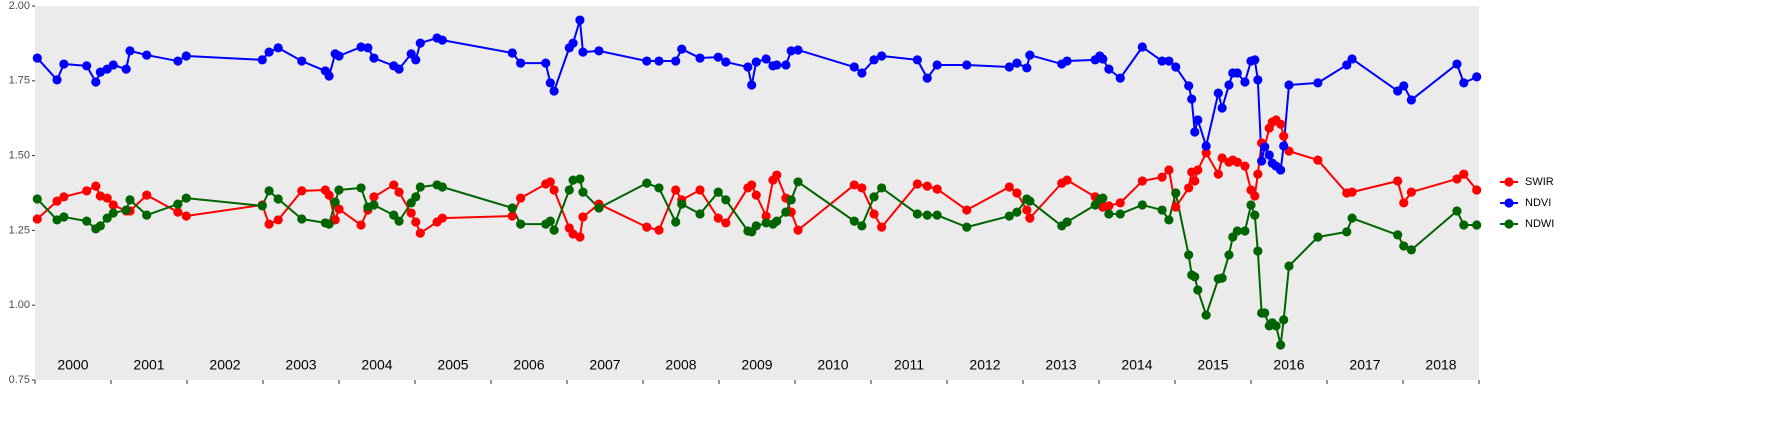 The image size is (1773, 442). What do you see at coordinates (756, 365) in the screenshot?
I see `year-label: 2009` at bounding box center [756, 365].